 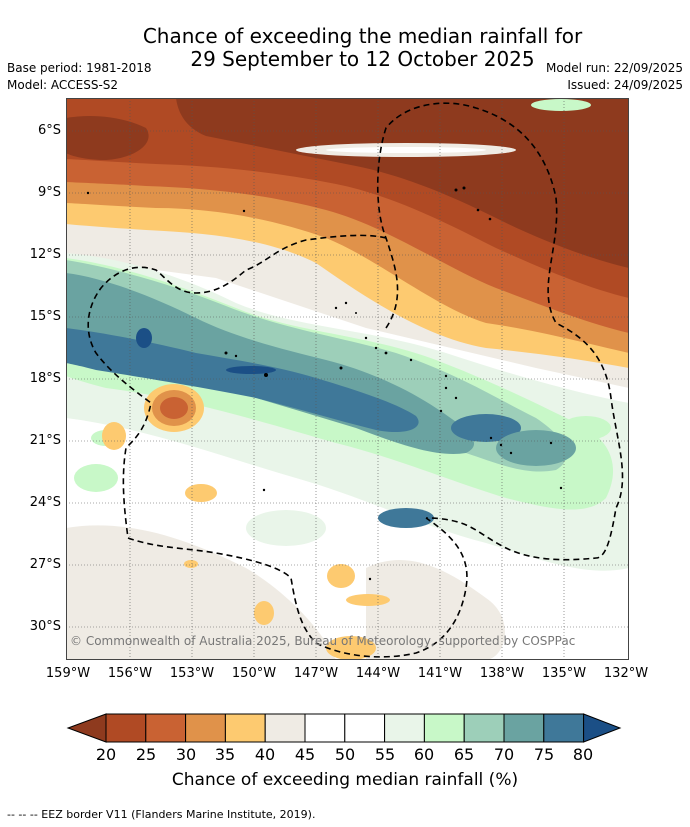 What do you see at coordinates (63, 85) in the screenshot?
I see `model-name: Model: ACCESS-S2` at bounding box center [63, 85].